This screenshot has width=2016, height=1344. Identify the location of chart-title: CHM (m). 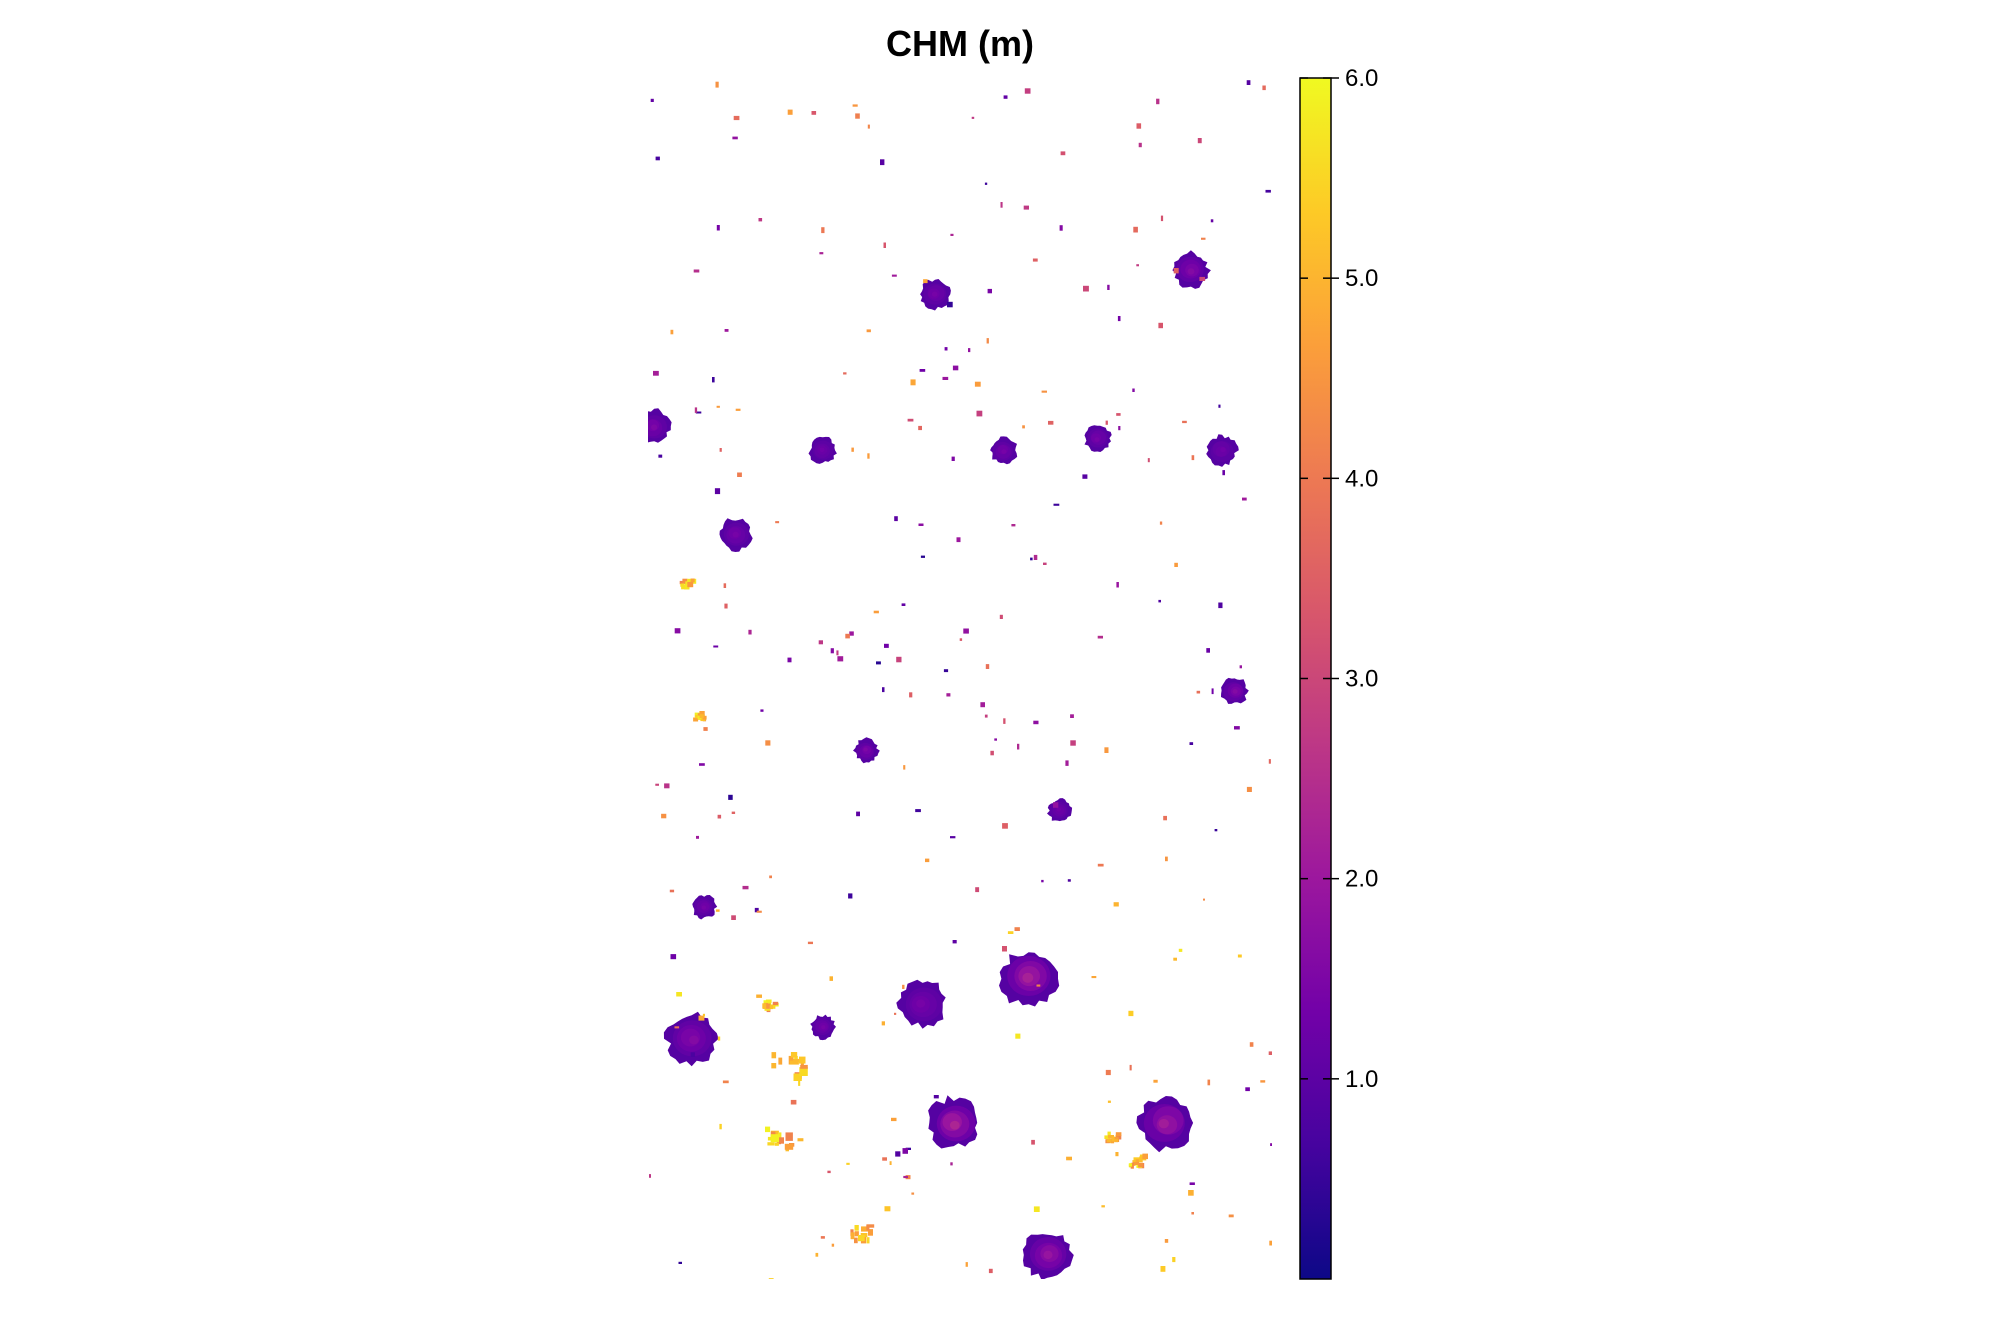
(960, 43).